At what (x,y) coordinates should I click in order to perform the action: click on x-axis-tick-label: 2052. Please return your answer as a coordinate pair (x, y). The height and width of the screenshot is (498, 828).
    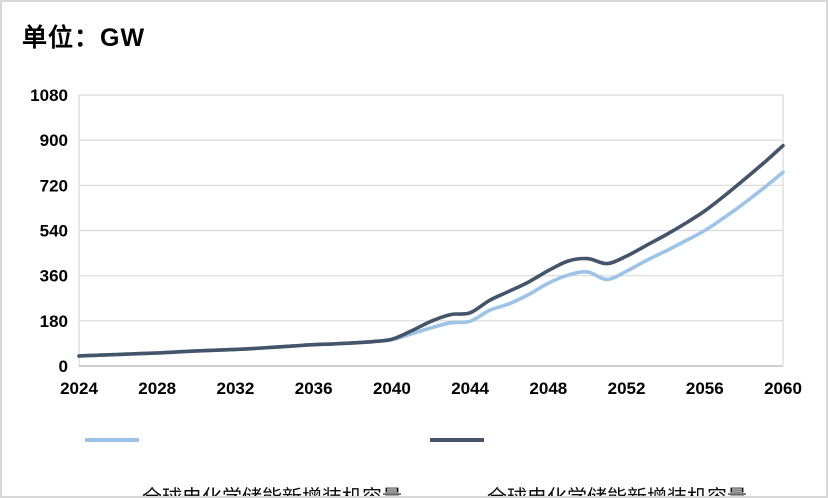
    Looking at the image, I should click on (627, 388).